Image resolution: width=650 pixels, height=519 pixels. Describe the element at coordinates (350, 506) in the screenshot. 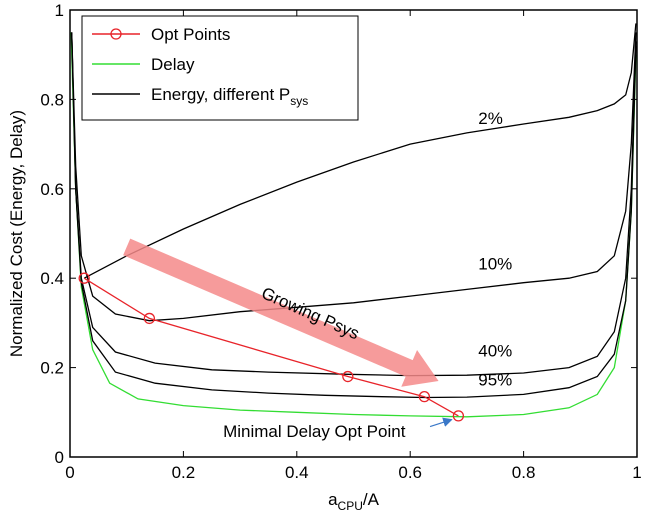

I see `x-axis-label-subscript: CPU` at that location.